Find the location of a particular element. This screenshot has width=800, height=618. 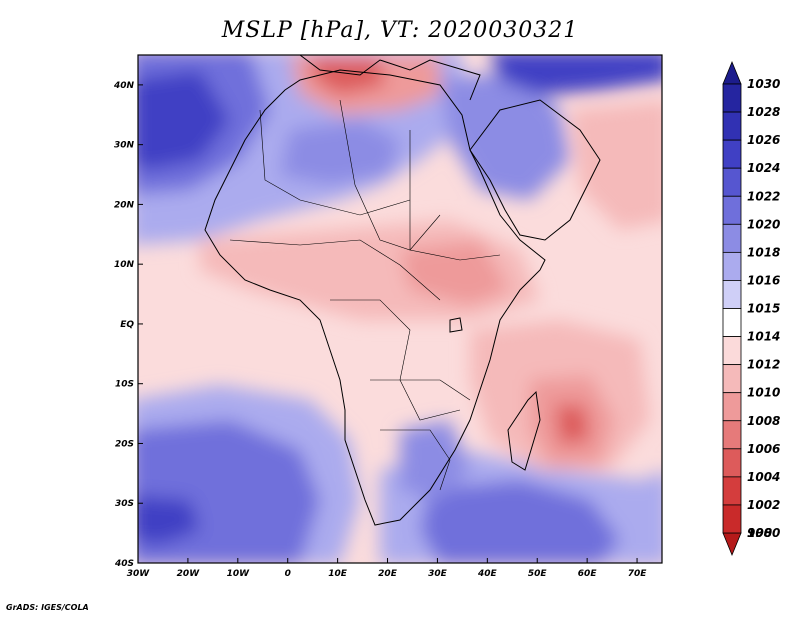

colorbar-label: 1014 is located at coordinates (763, 337).